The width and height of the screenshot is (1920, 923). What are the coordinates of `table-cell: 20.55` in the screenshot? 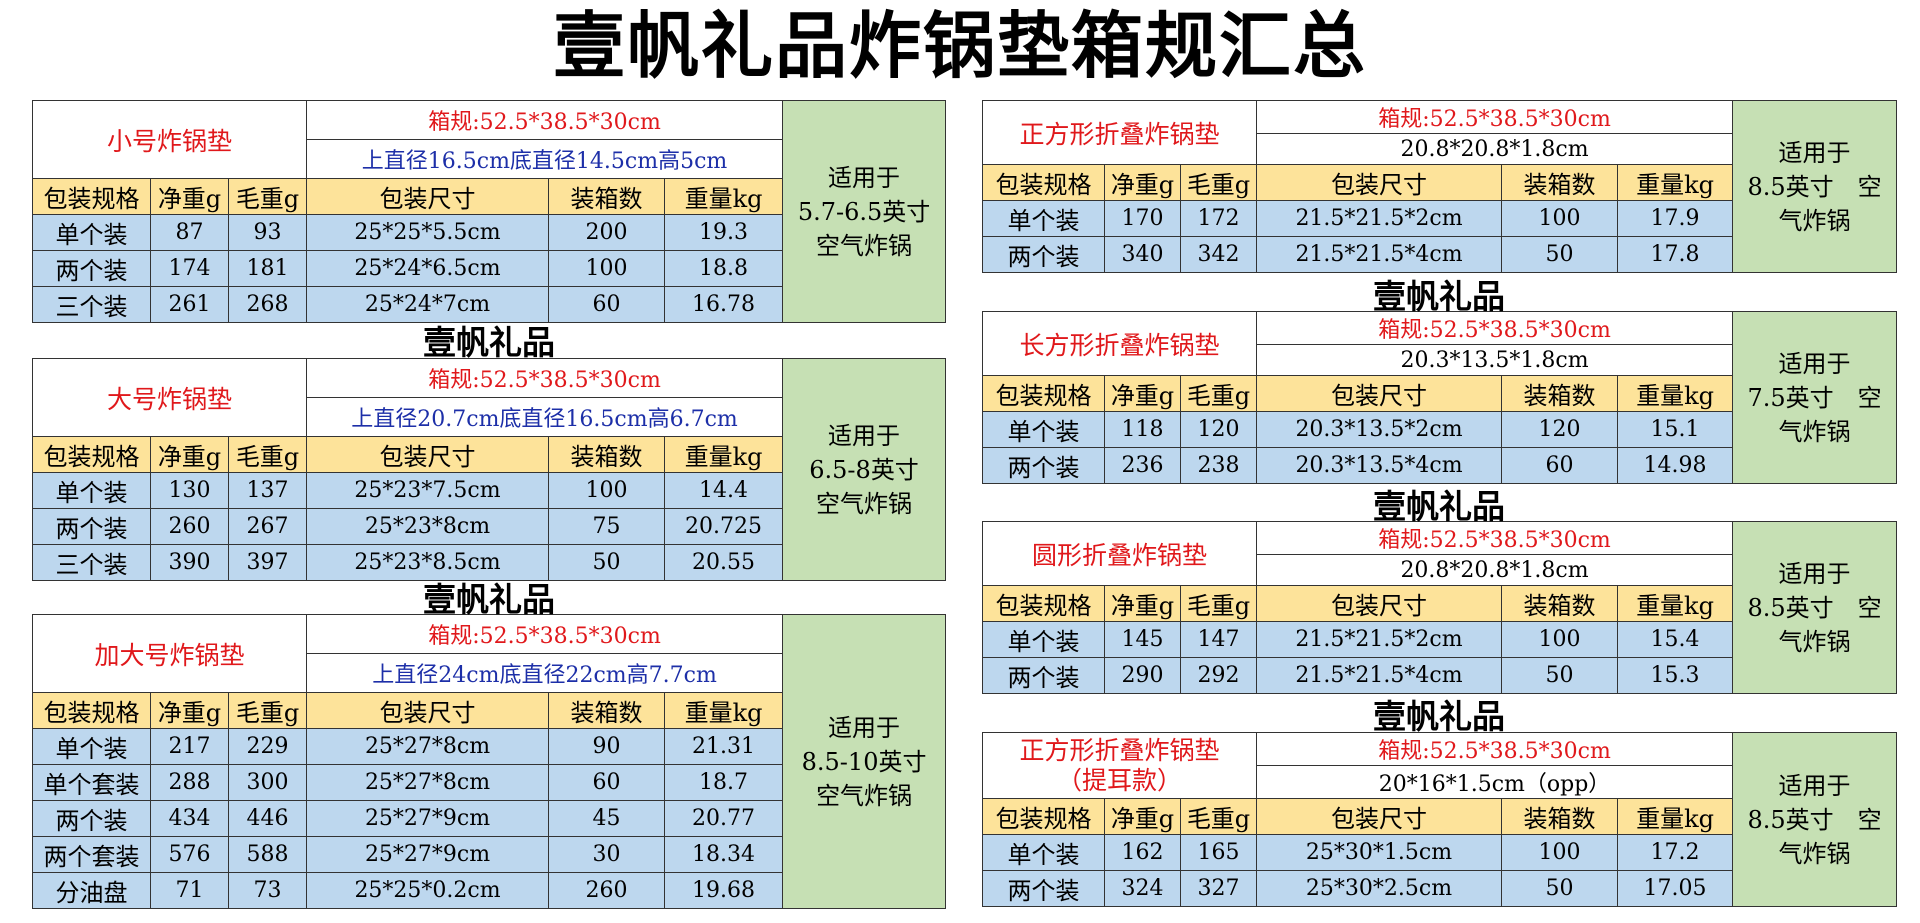 It's located at (724, 562).